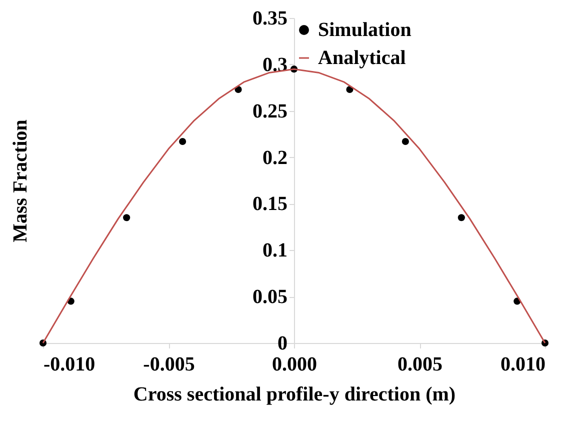 This screenshot has width=574, height=424. What do you see at coordinates (294, 395) in the screenshot?
I see `x-axis-title: Cross sectional profile-y direction (m)` at bounding box center [294, 395].